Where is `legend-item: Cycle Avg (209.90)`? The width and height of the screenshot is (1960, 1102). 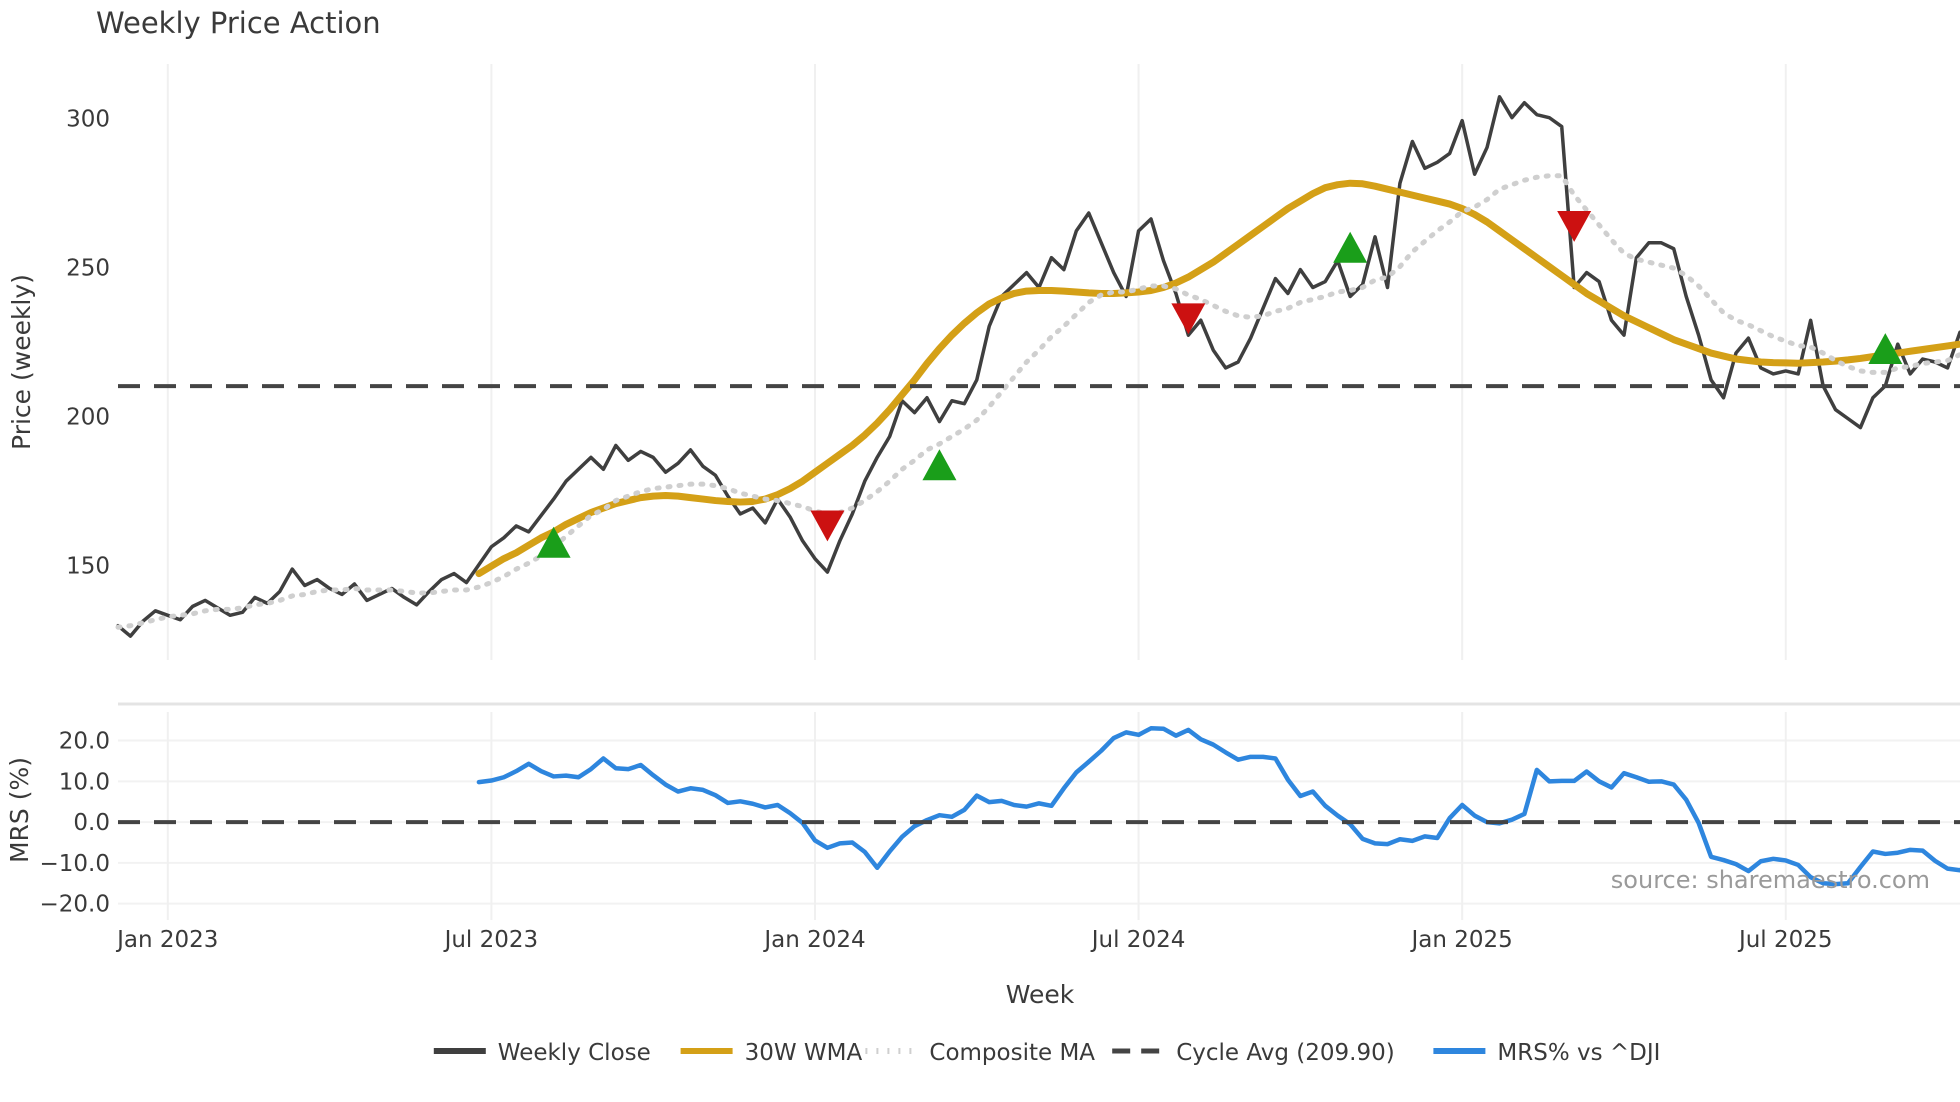 legend-item: Cycle Avg (209.90) is located at coordinates (1253, 1053).